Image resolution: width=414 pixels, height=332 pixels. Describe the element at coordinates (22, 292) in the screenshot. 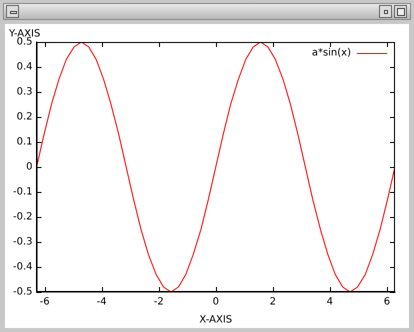

I see `y-tick-label: -0.5` at that location.